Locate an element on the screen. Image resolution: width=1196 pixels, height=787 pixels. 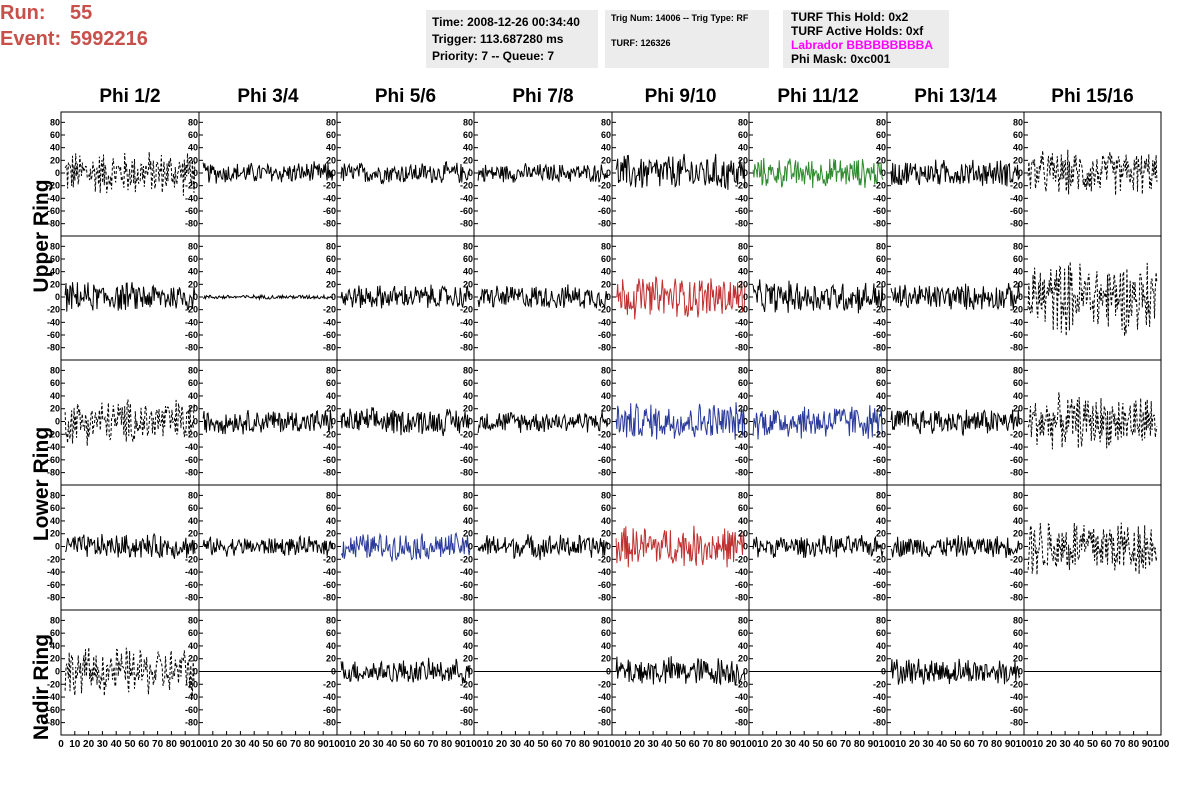
waveform-trace-r4-c8 is located at coordinates (1092, 548).